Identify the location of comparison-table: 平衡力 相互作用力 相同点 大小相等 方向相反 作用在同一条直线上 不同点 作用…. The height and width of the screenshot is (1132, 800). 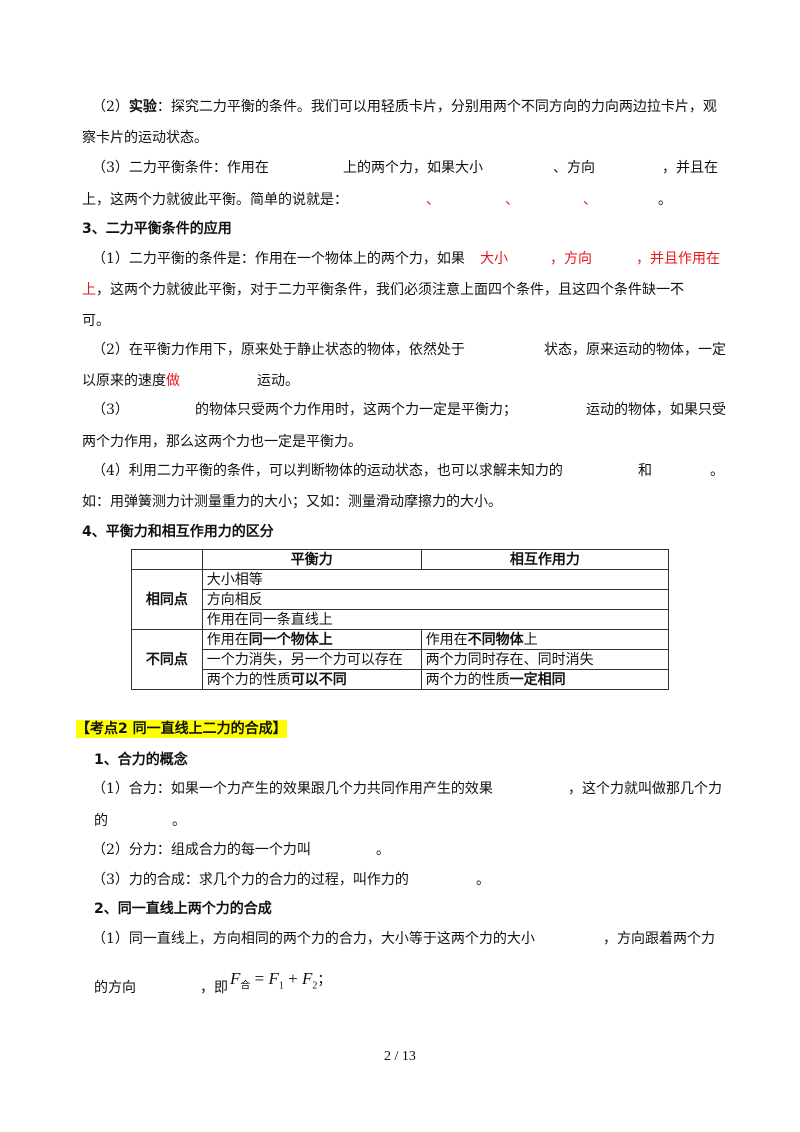
(400, 619).